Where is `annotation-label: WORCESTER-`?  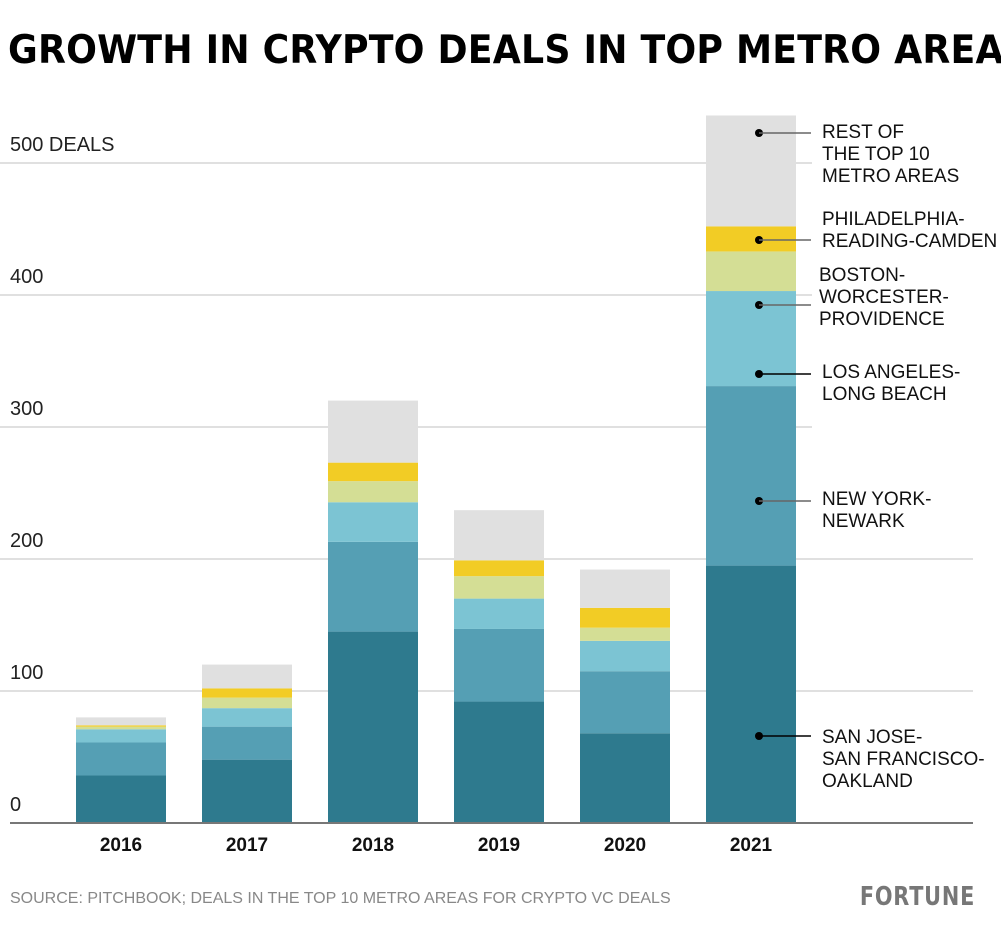 annotation-label: WORCESTER- is located at coordinates (884, 297).